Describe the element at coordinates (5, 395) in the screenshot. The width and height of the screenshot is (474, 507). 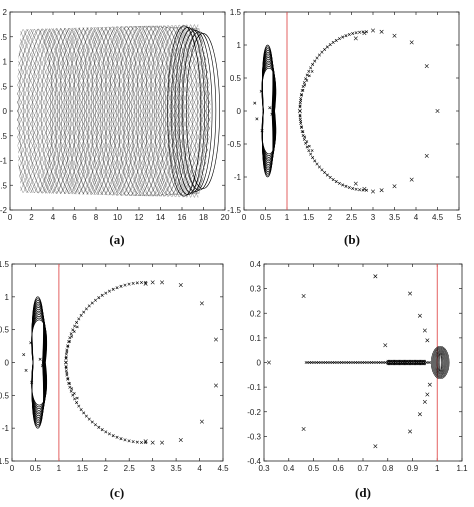
I see `panel-c-ytick-label: -0.5` at that location.